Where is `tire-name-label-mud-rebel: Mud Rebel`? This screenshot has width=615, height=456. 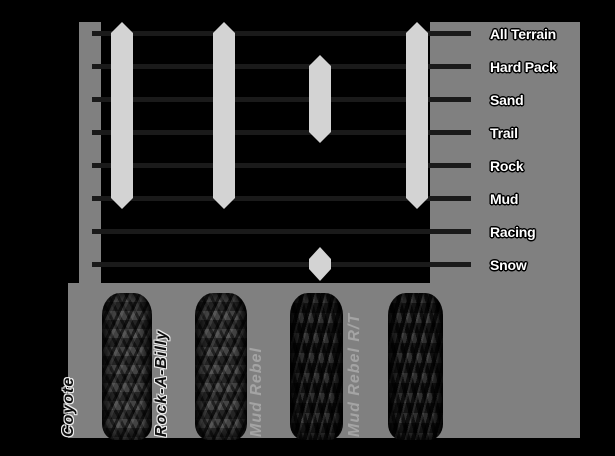
tire-name-label-mud-rebel: Mud Rebel is located at coordinates (256, 392).